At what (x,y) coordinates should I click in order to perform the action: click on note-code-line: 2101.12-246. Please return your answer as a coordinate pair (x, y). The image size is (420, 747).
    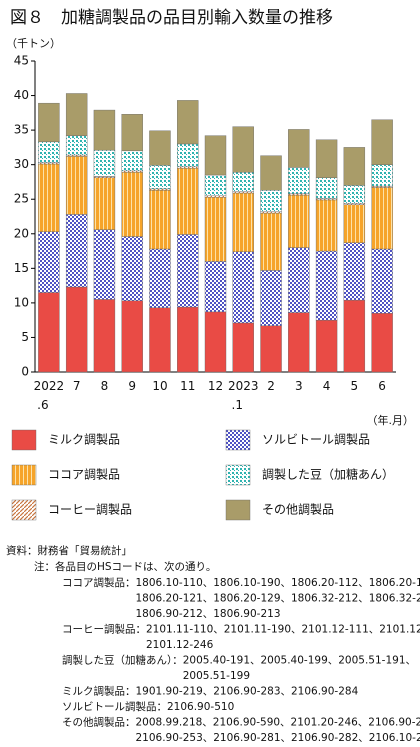
    Looking at the image, I should click on (180, 645).